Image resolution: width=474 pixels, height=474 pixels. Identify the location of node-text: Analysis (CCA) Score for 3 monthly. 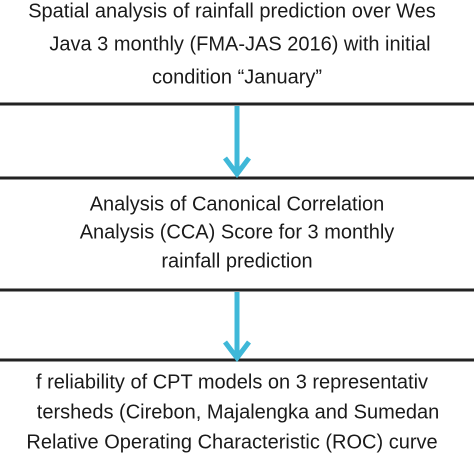
(237, 232).